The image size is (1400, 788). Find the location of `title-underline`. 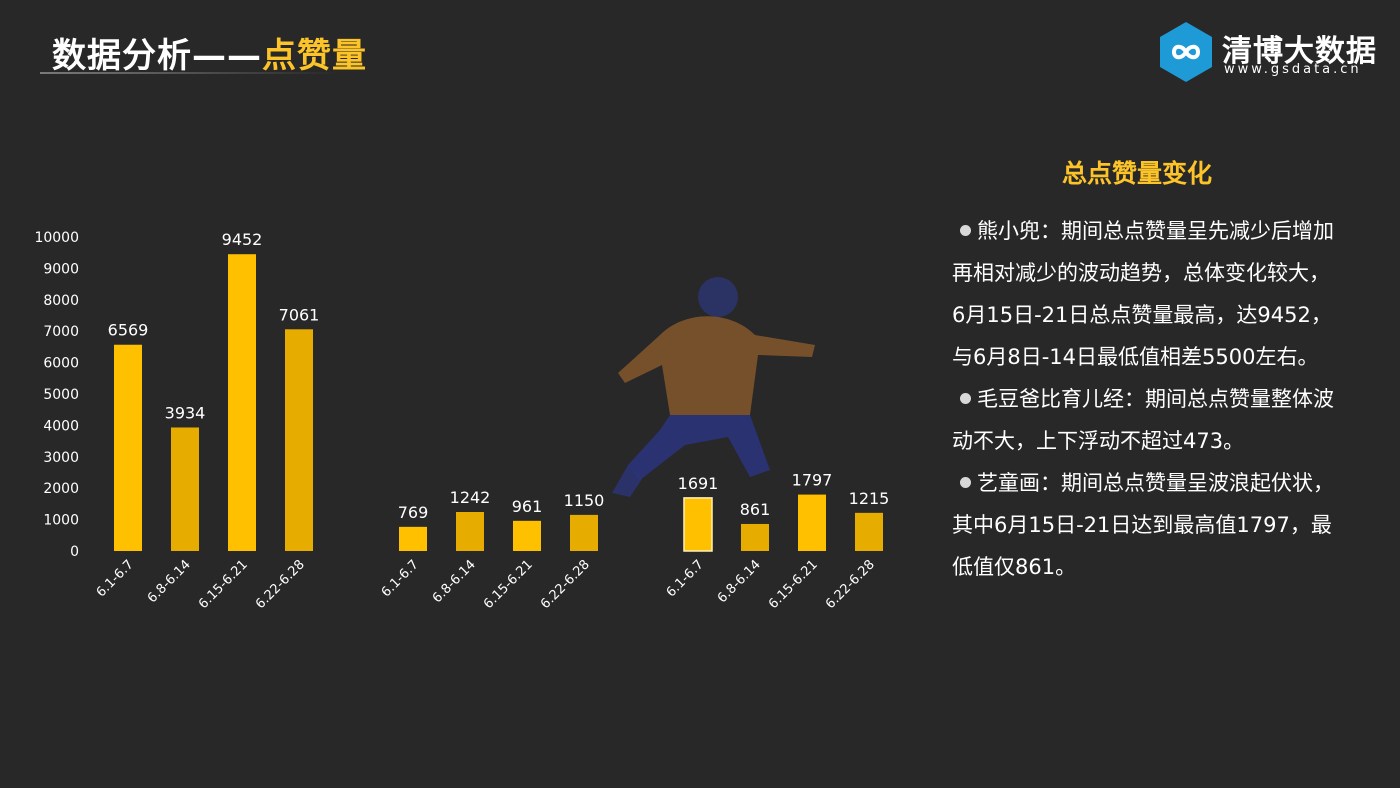

title-underline is located at coordinates (190, 73).